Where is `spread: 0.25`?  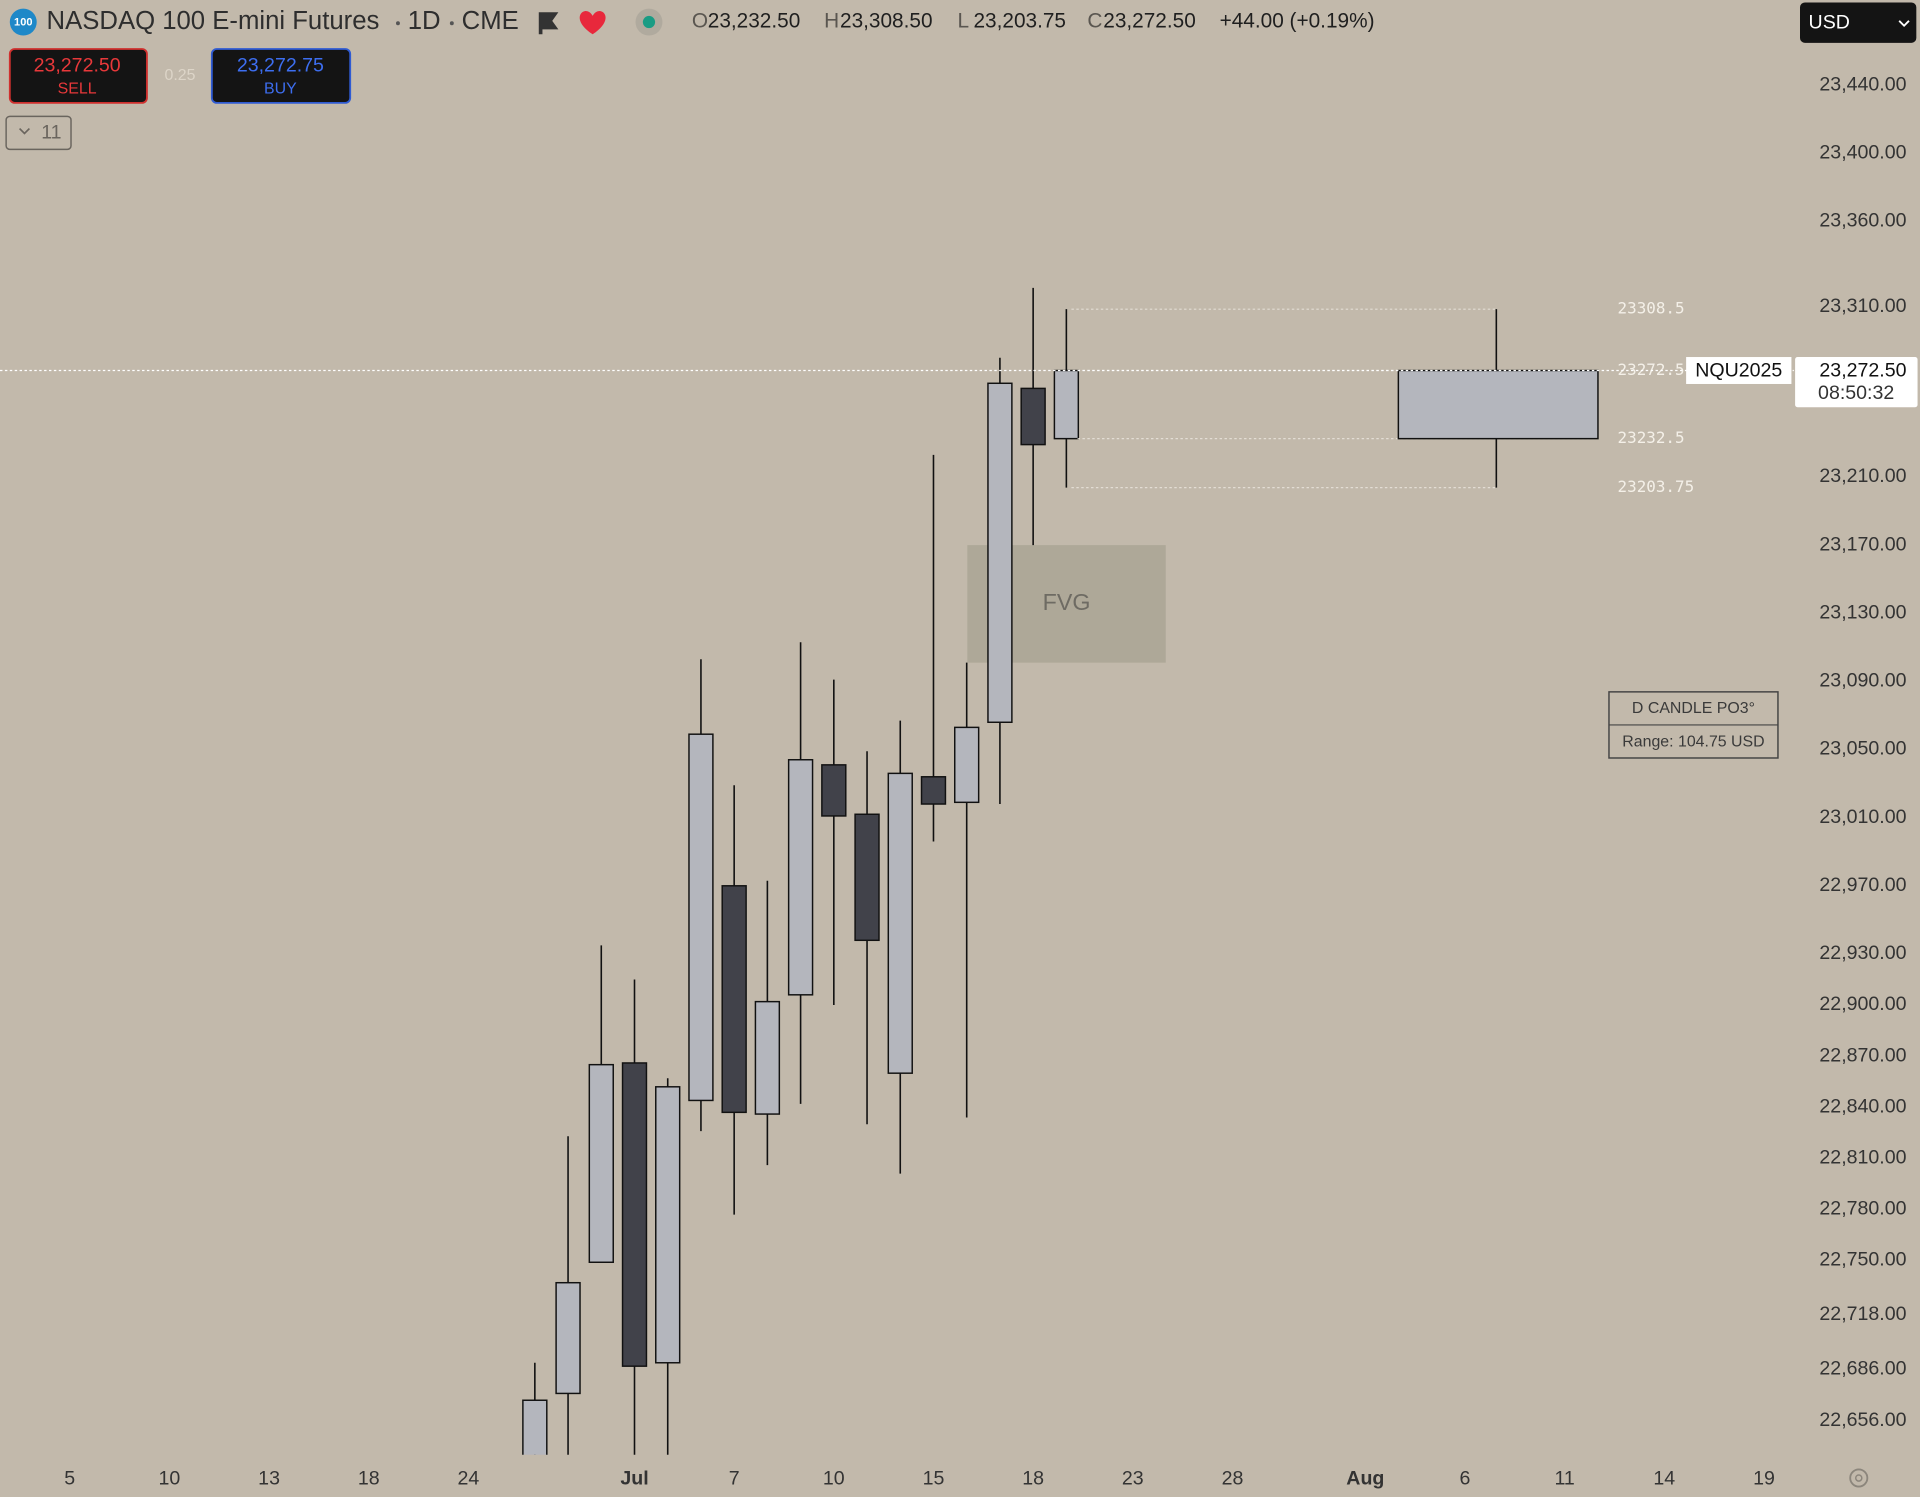
spread: 0.25 is located at coordinates (180, 75).